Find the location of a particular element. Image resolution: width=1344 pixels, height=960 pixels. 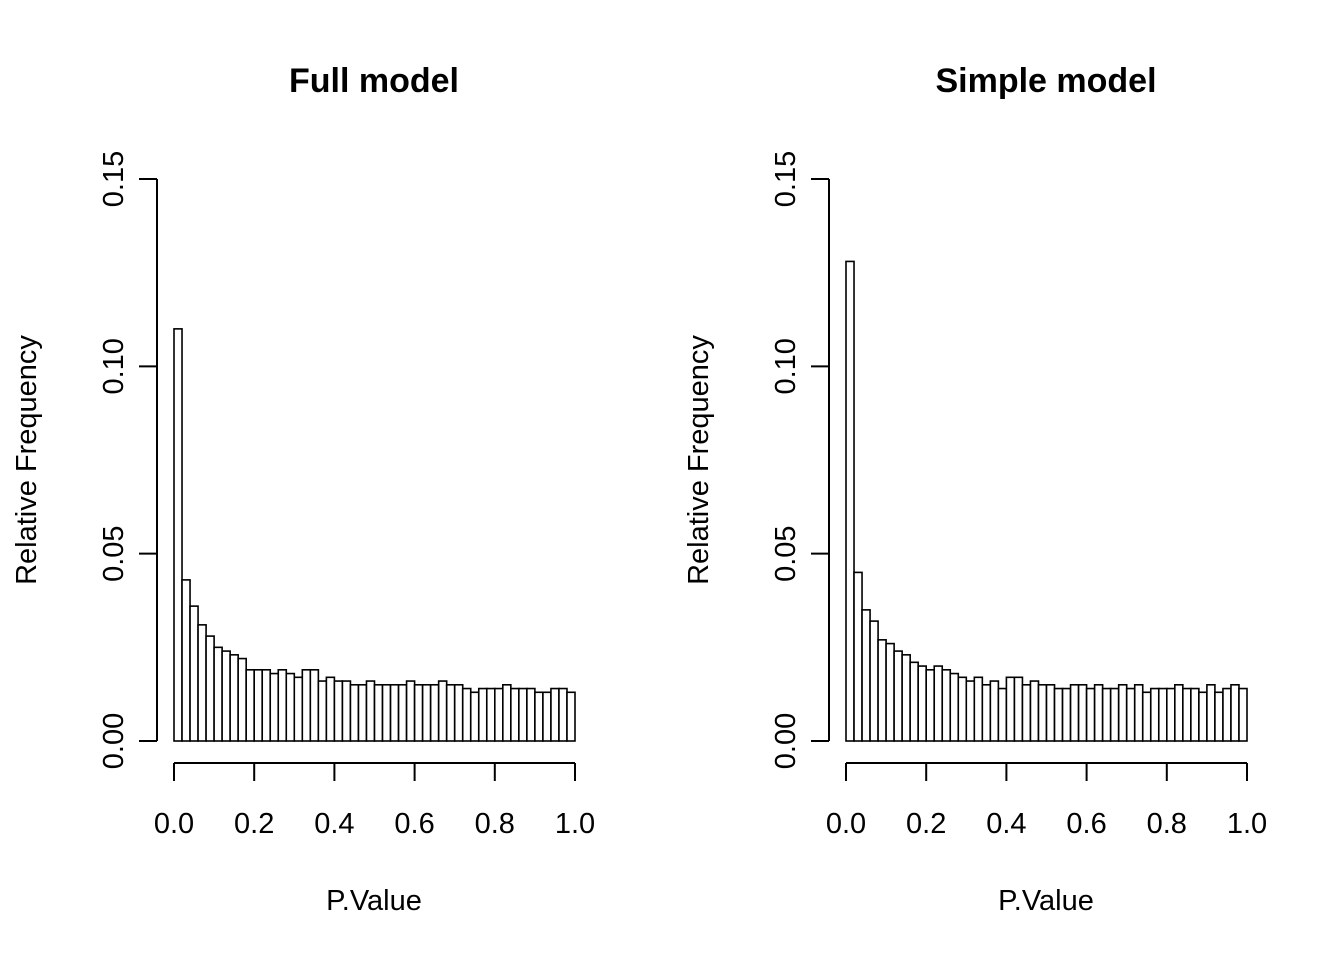

y-tick-label: 0.10 is located at coordinates (786, 366).